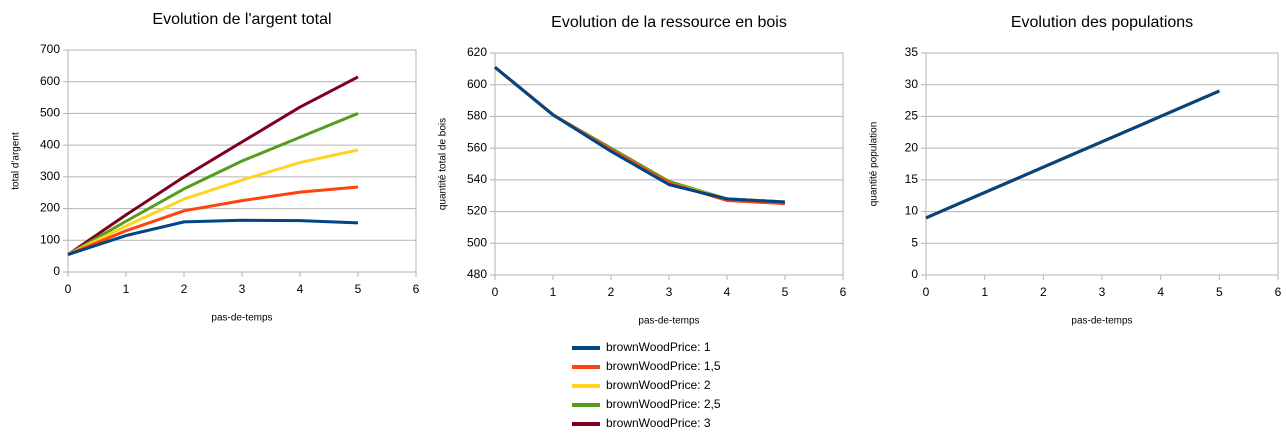  Describe the element at coordinates (477, 147) in the screenshot. I see `y-tick-label: 560` at that location.